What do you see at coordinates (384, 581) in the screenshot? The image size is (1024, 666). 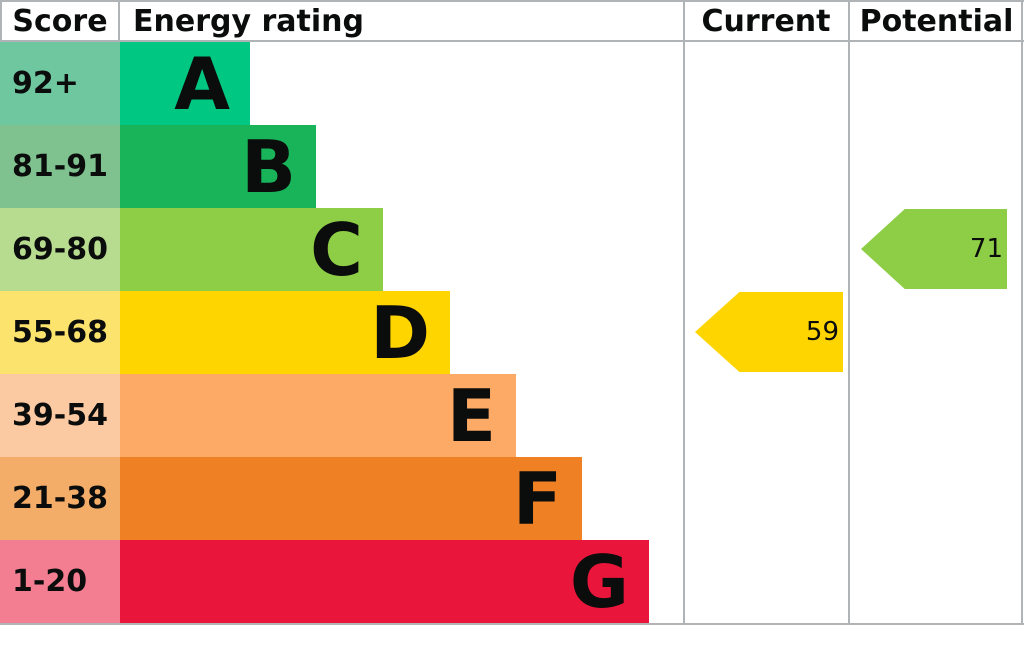 I see `band-g-bar: G` at bounding box center [384, 581].